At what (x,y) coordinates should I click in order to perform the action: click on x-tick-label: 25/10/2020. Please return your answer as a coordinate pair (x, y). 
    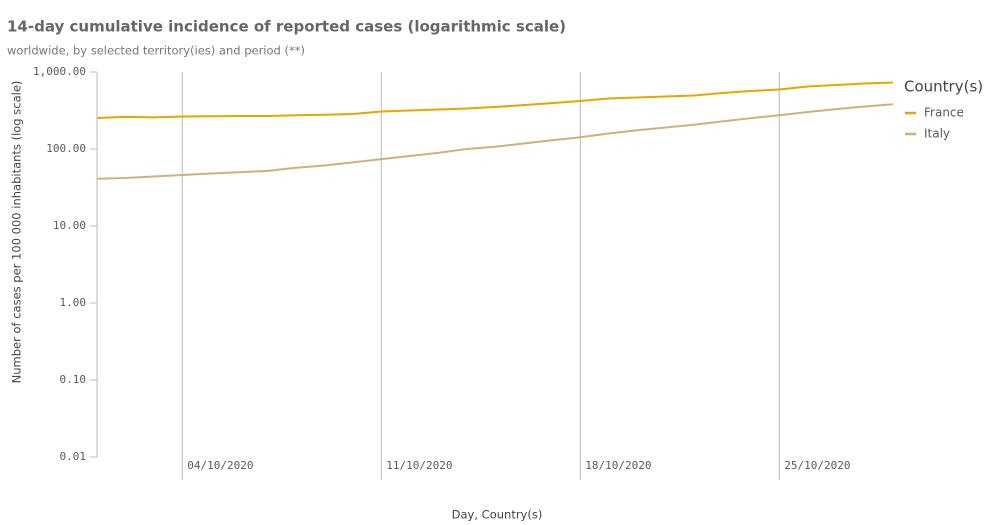
    Looking at the image, I should click on (817, 465).